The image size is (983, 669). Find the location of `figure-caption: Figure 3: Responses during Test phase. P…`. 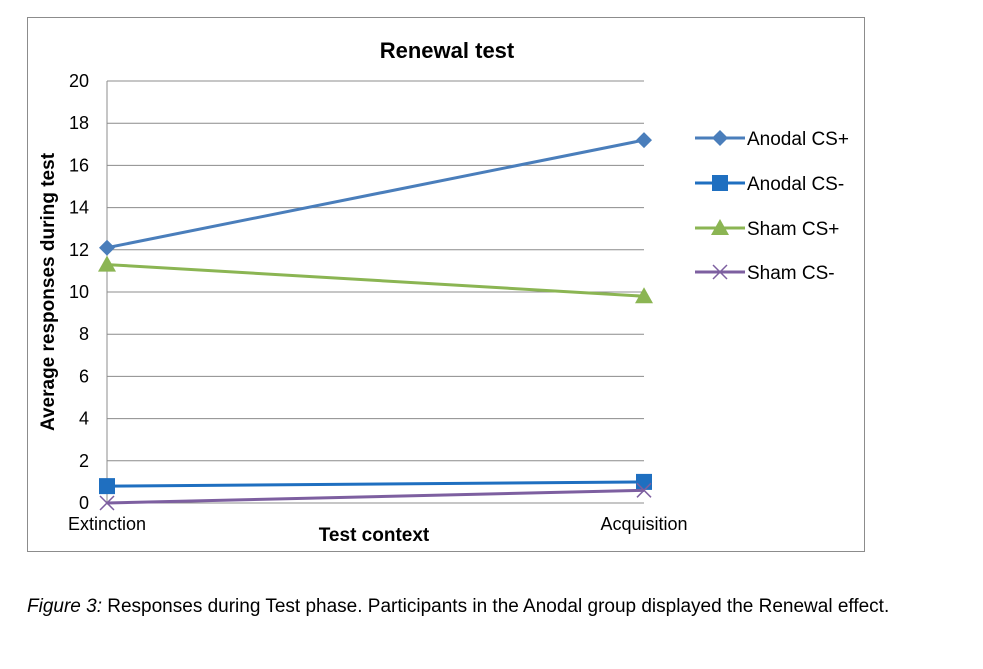

figure-caption: Figure 3: Responses during Test phase. P… is located at coordinates (497, 607).